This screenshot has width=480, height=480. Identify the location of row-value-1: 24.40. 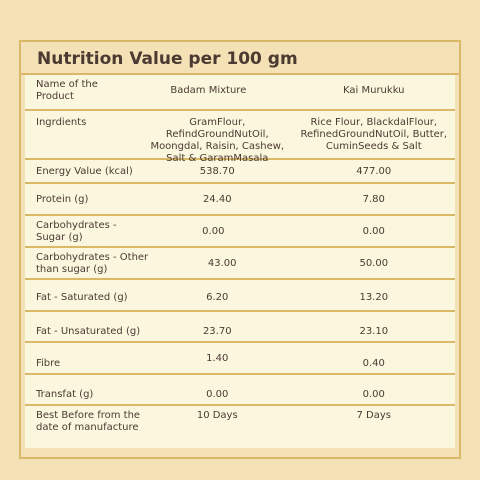
(217, 199).